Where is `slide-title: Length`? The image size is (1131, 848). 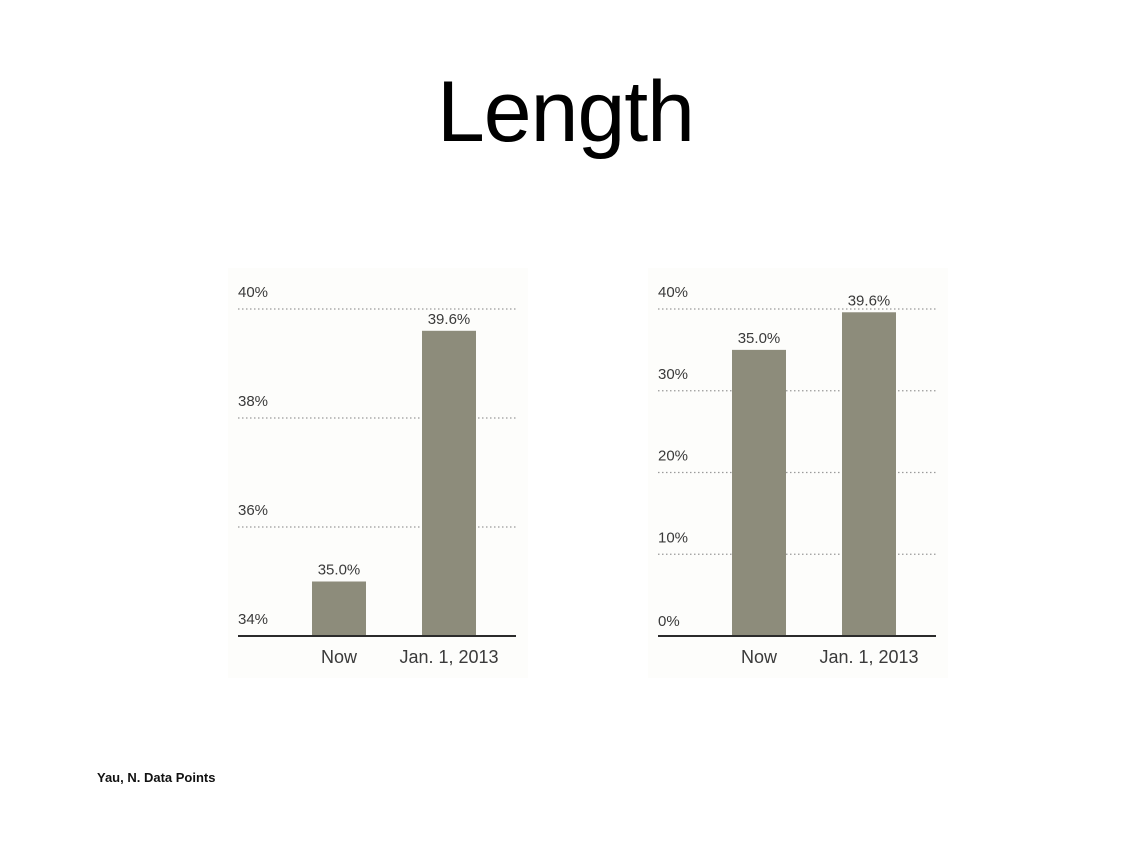
slide-title: Length is located at coordinates (565, 112).